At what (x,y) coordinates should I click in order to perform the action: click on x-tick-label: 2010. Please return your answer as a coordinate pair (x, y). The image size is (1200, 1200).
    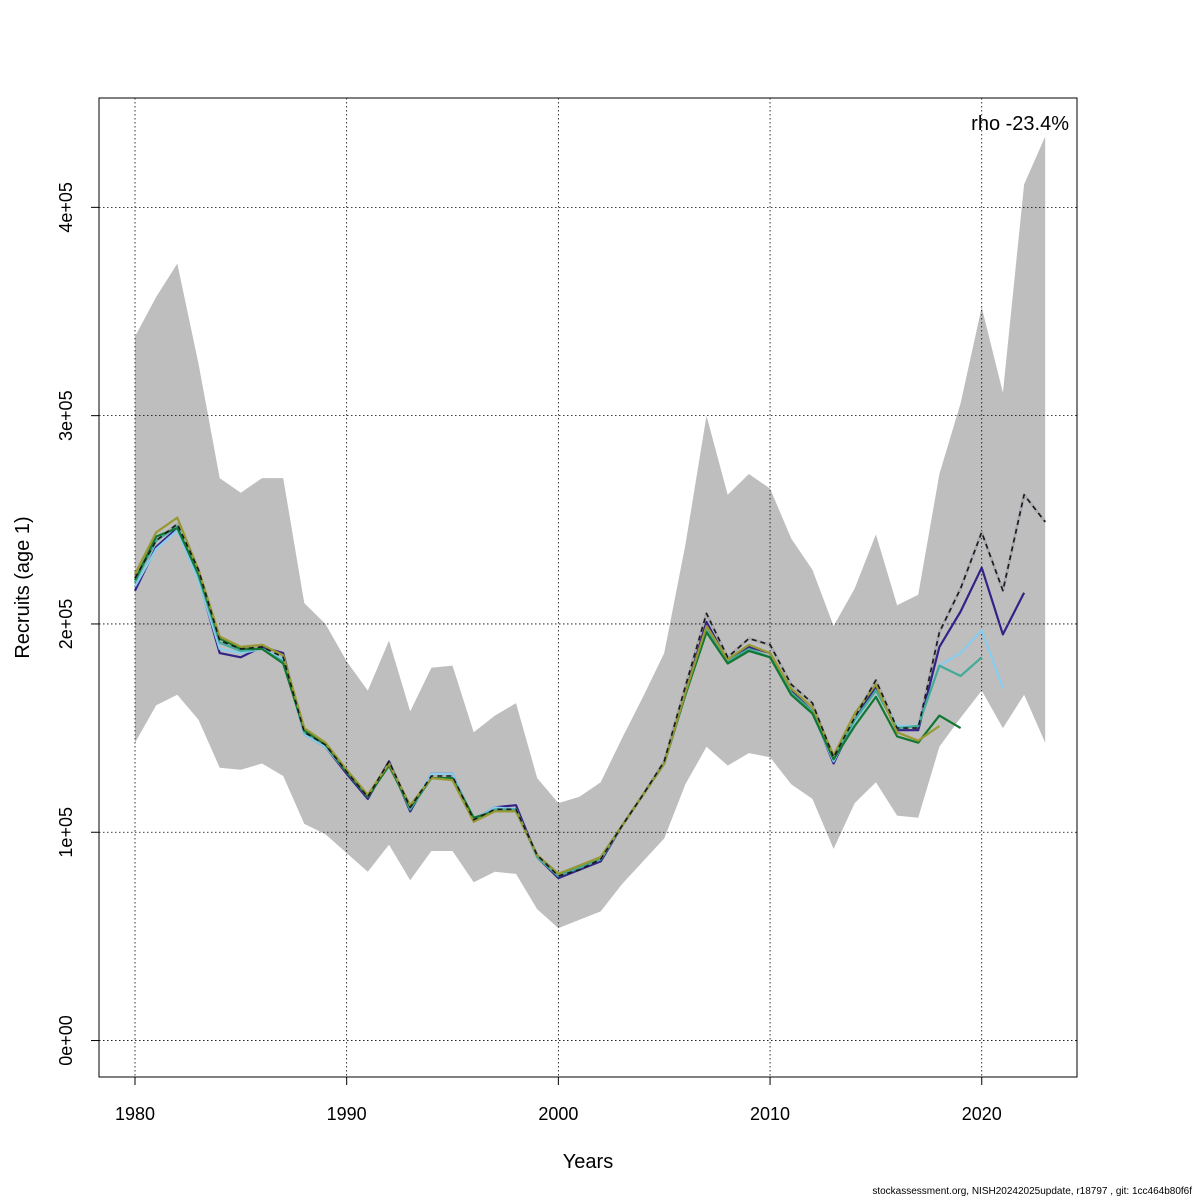
    Looking at the image, I should click on (770, 1114).